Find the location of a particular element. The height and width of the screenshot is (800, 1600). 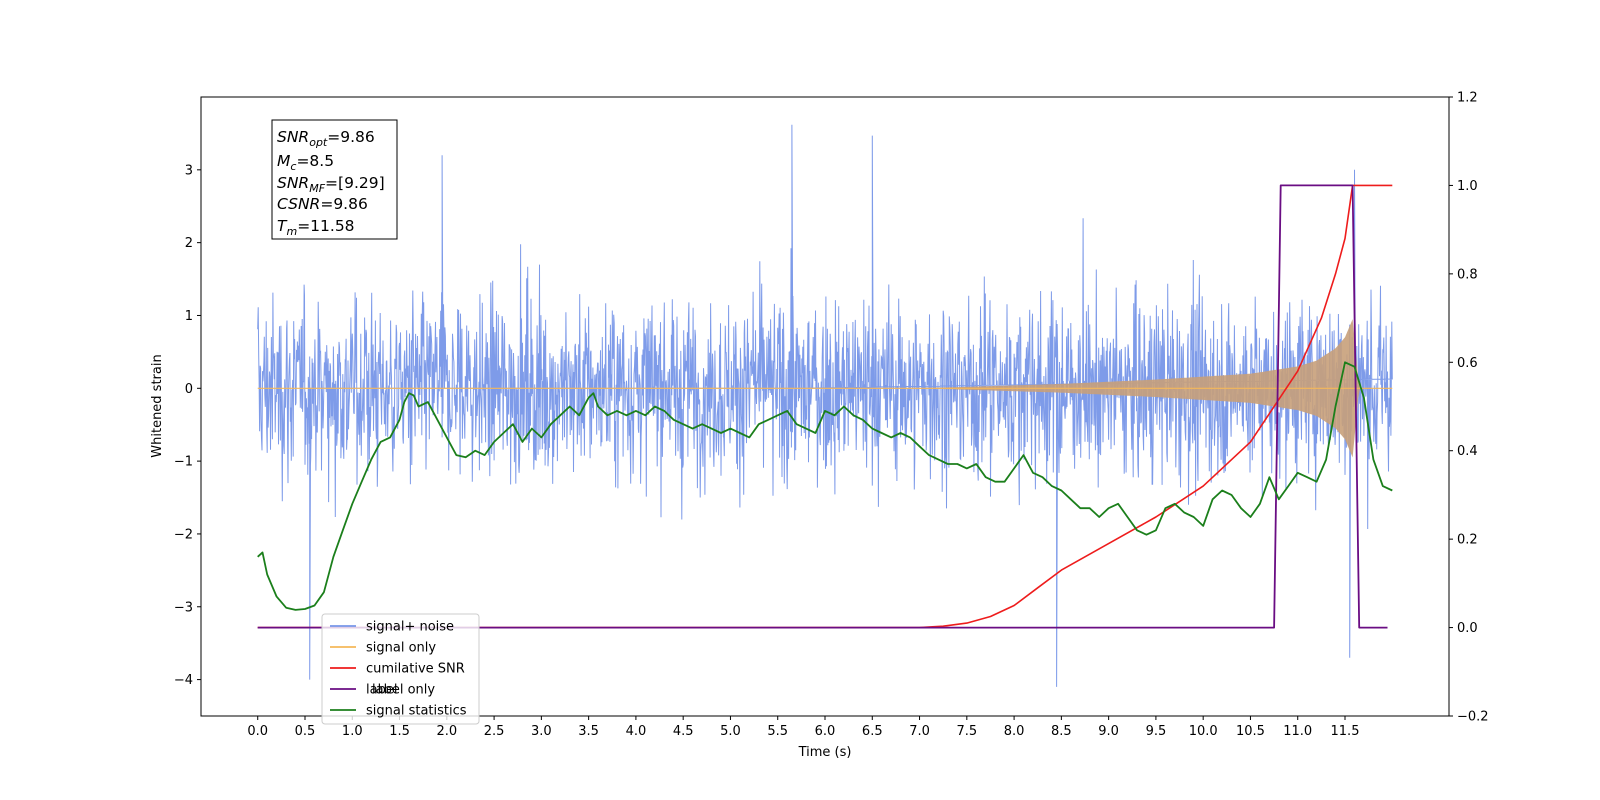

x-tick-label: 0.0 is located at coordinates (257, 731).